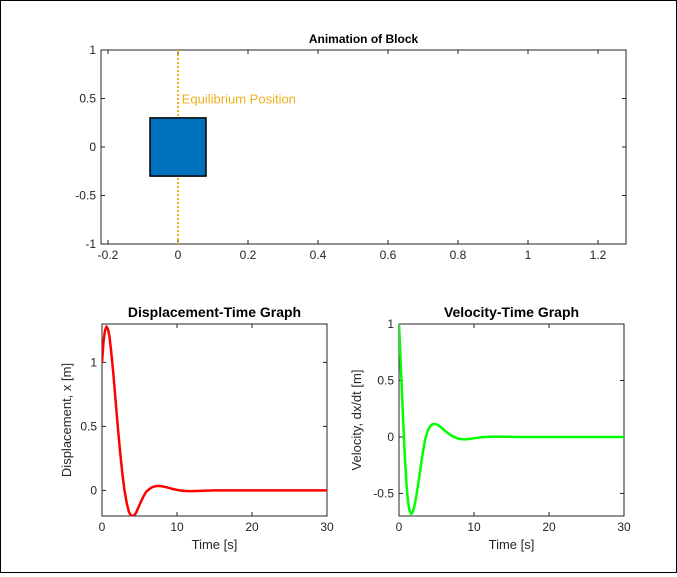 Image resolution: width=677 pixels, height=577 pixels. Describe the element at coordinates (528, 255) in the screenshot. I see `x-tick-label: 1` at that location.